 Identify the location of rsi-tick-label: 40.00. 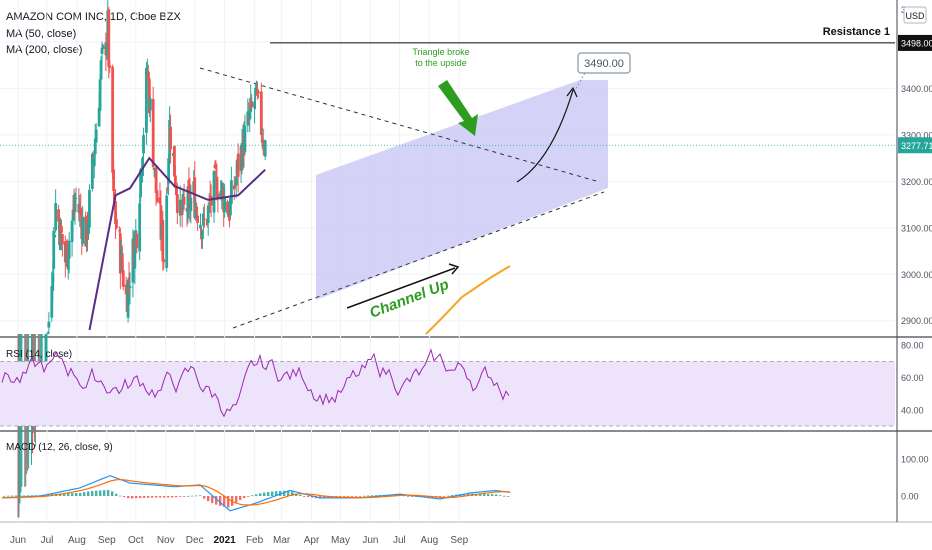
(912, 410).